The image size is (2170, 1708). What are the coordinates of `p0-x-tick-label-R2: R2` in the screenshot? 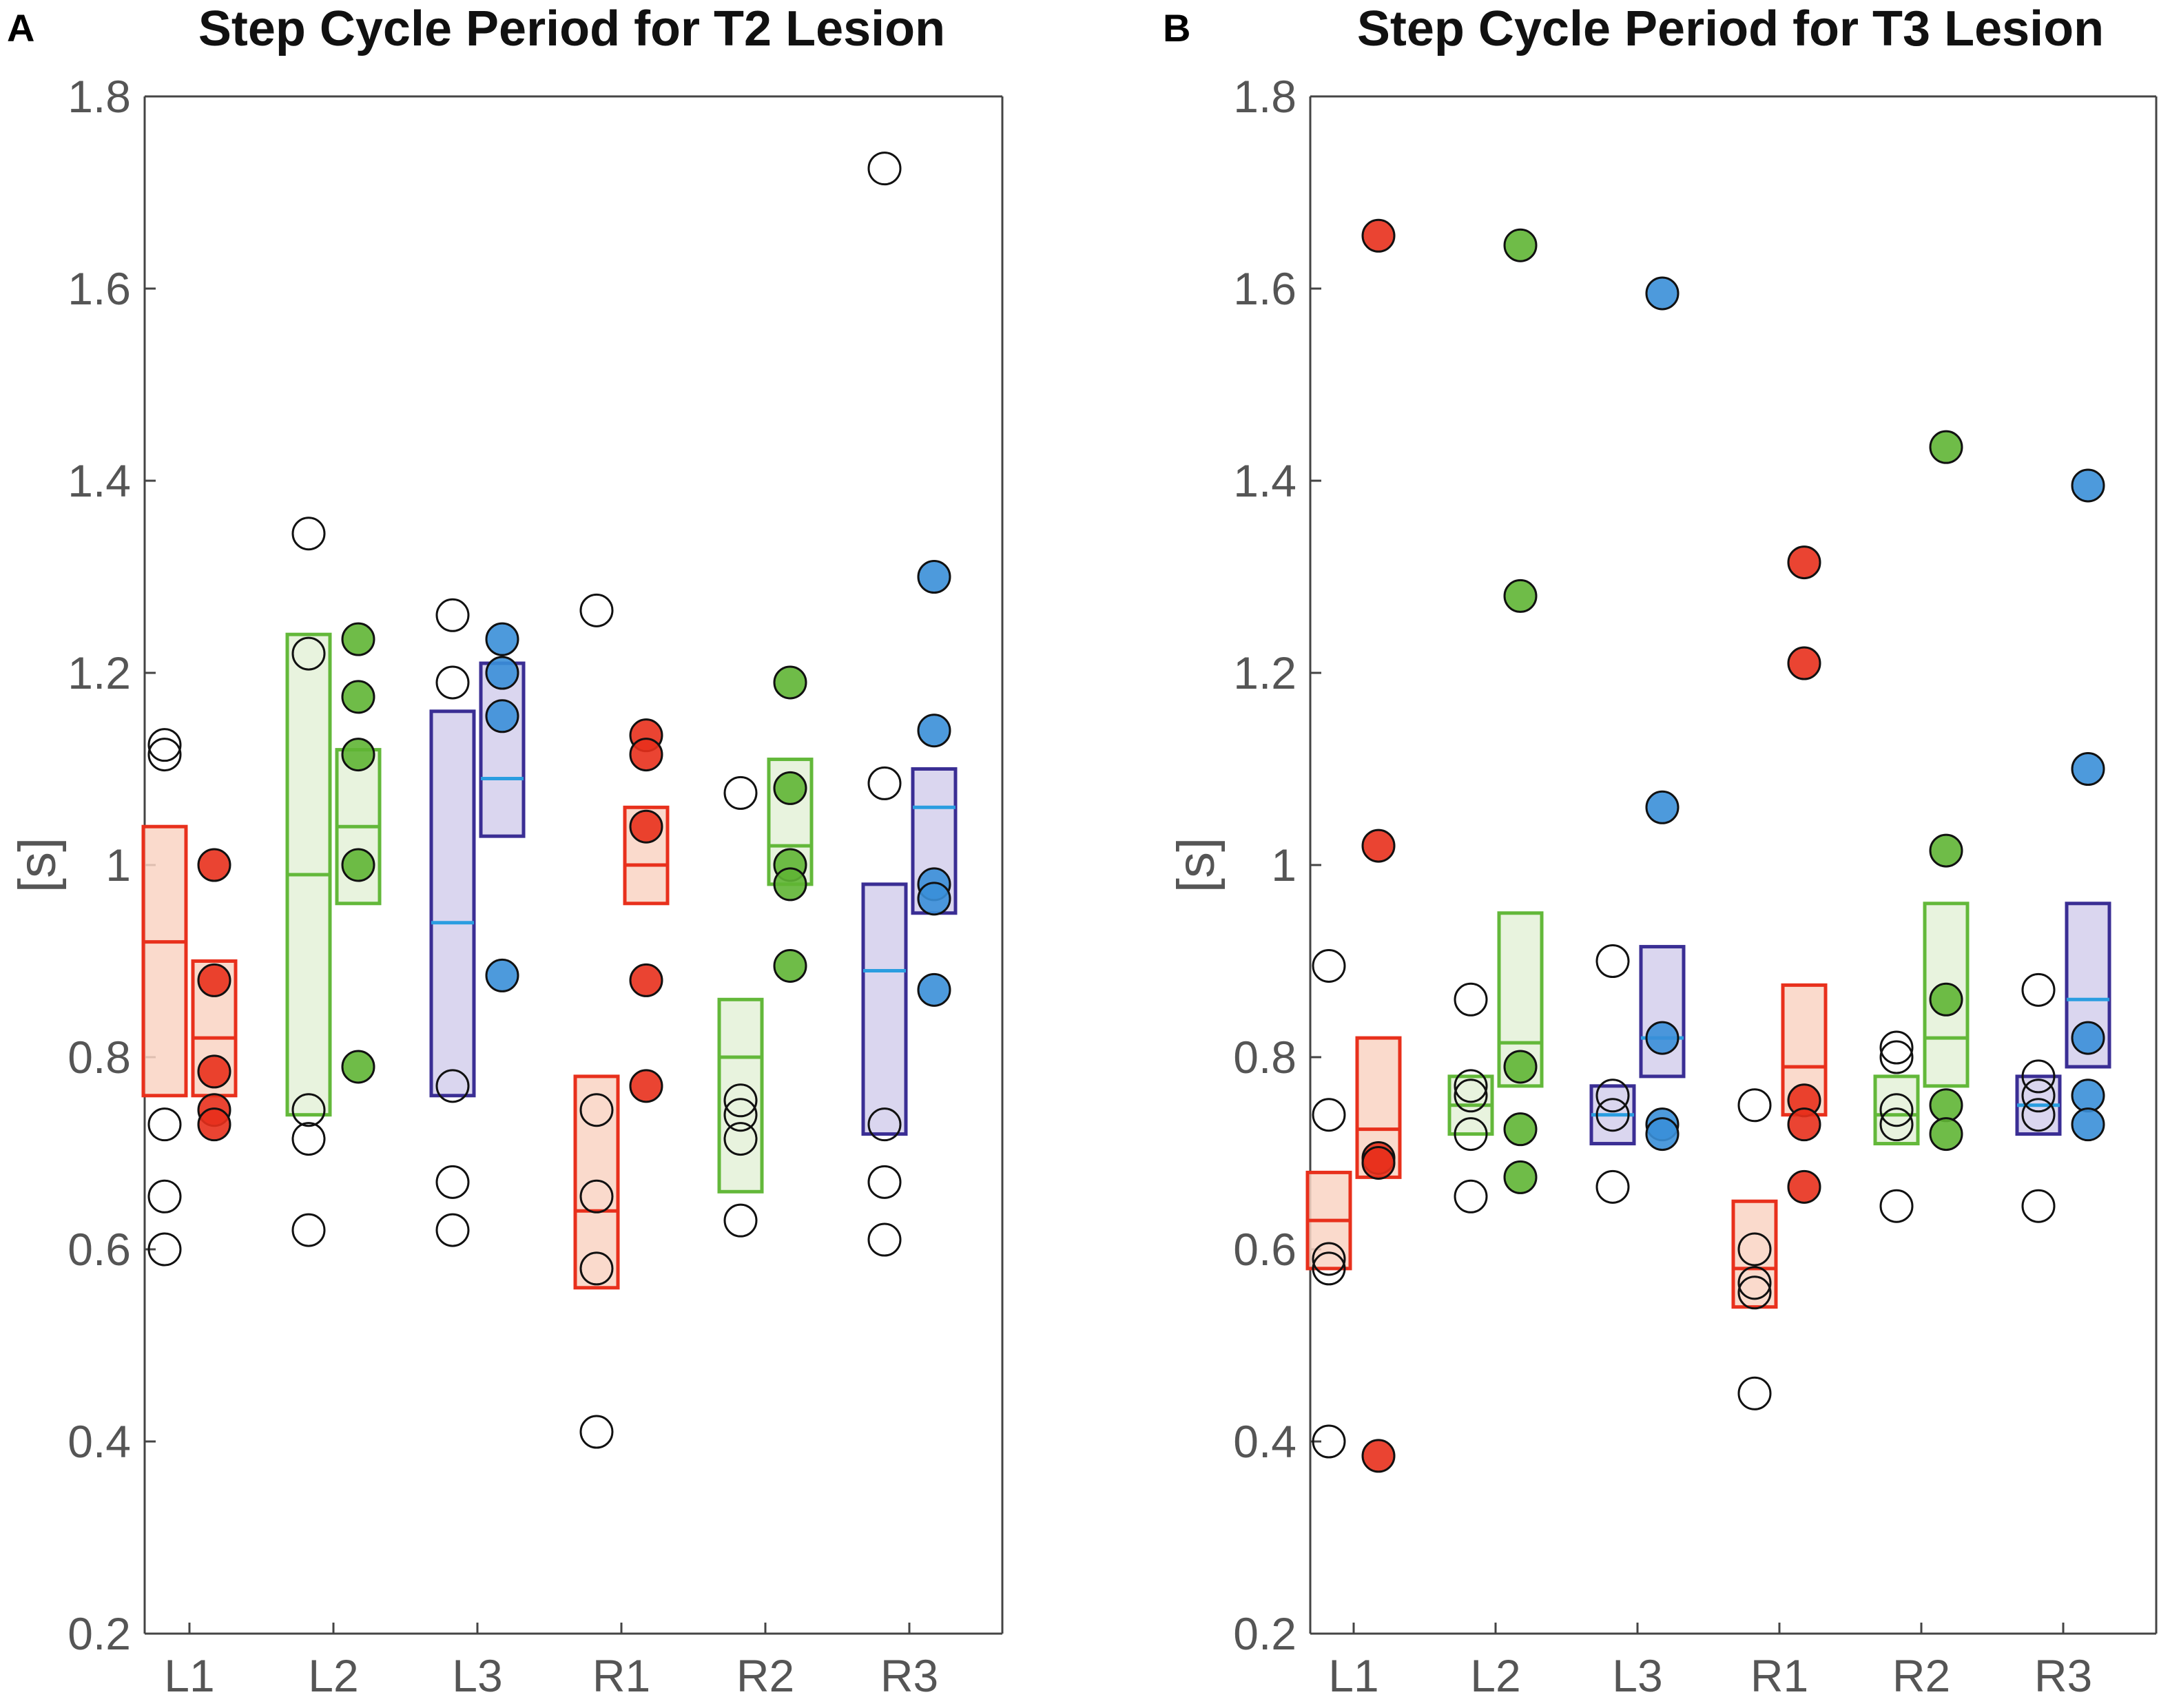 It's located at (765, 1675).